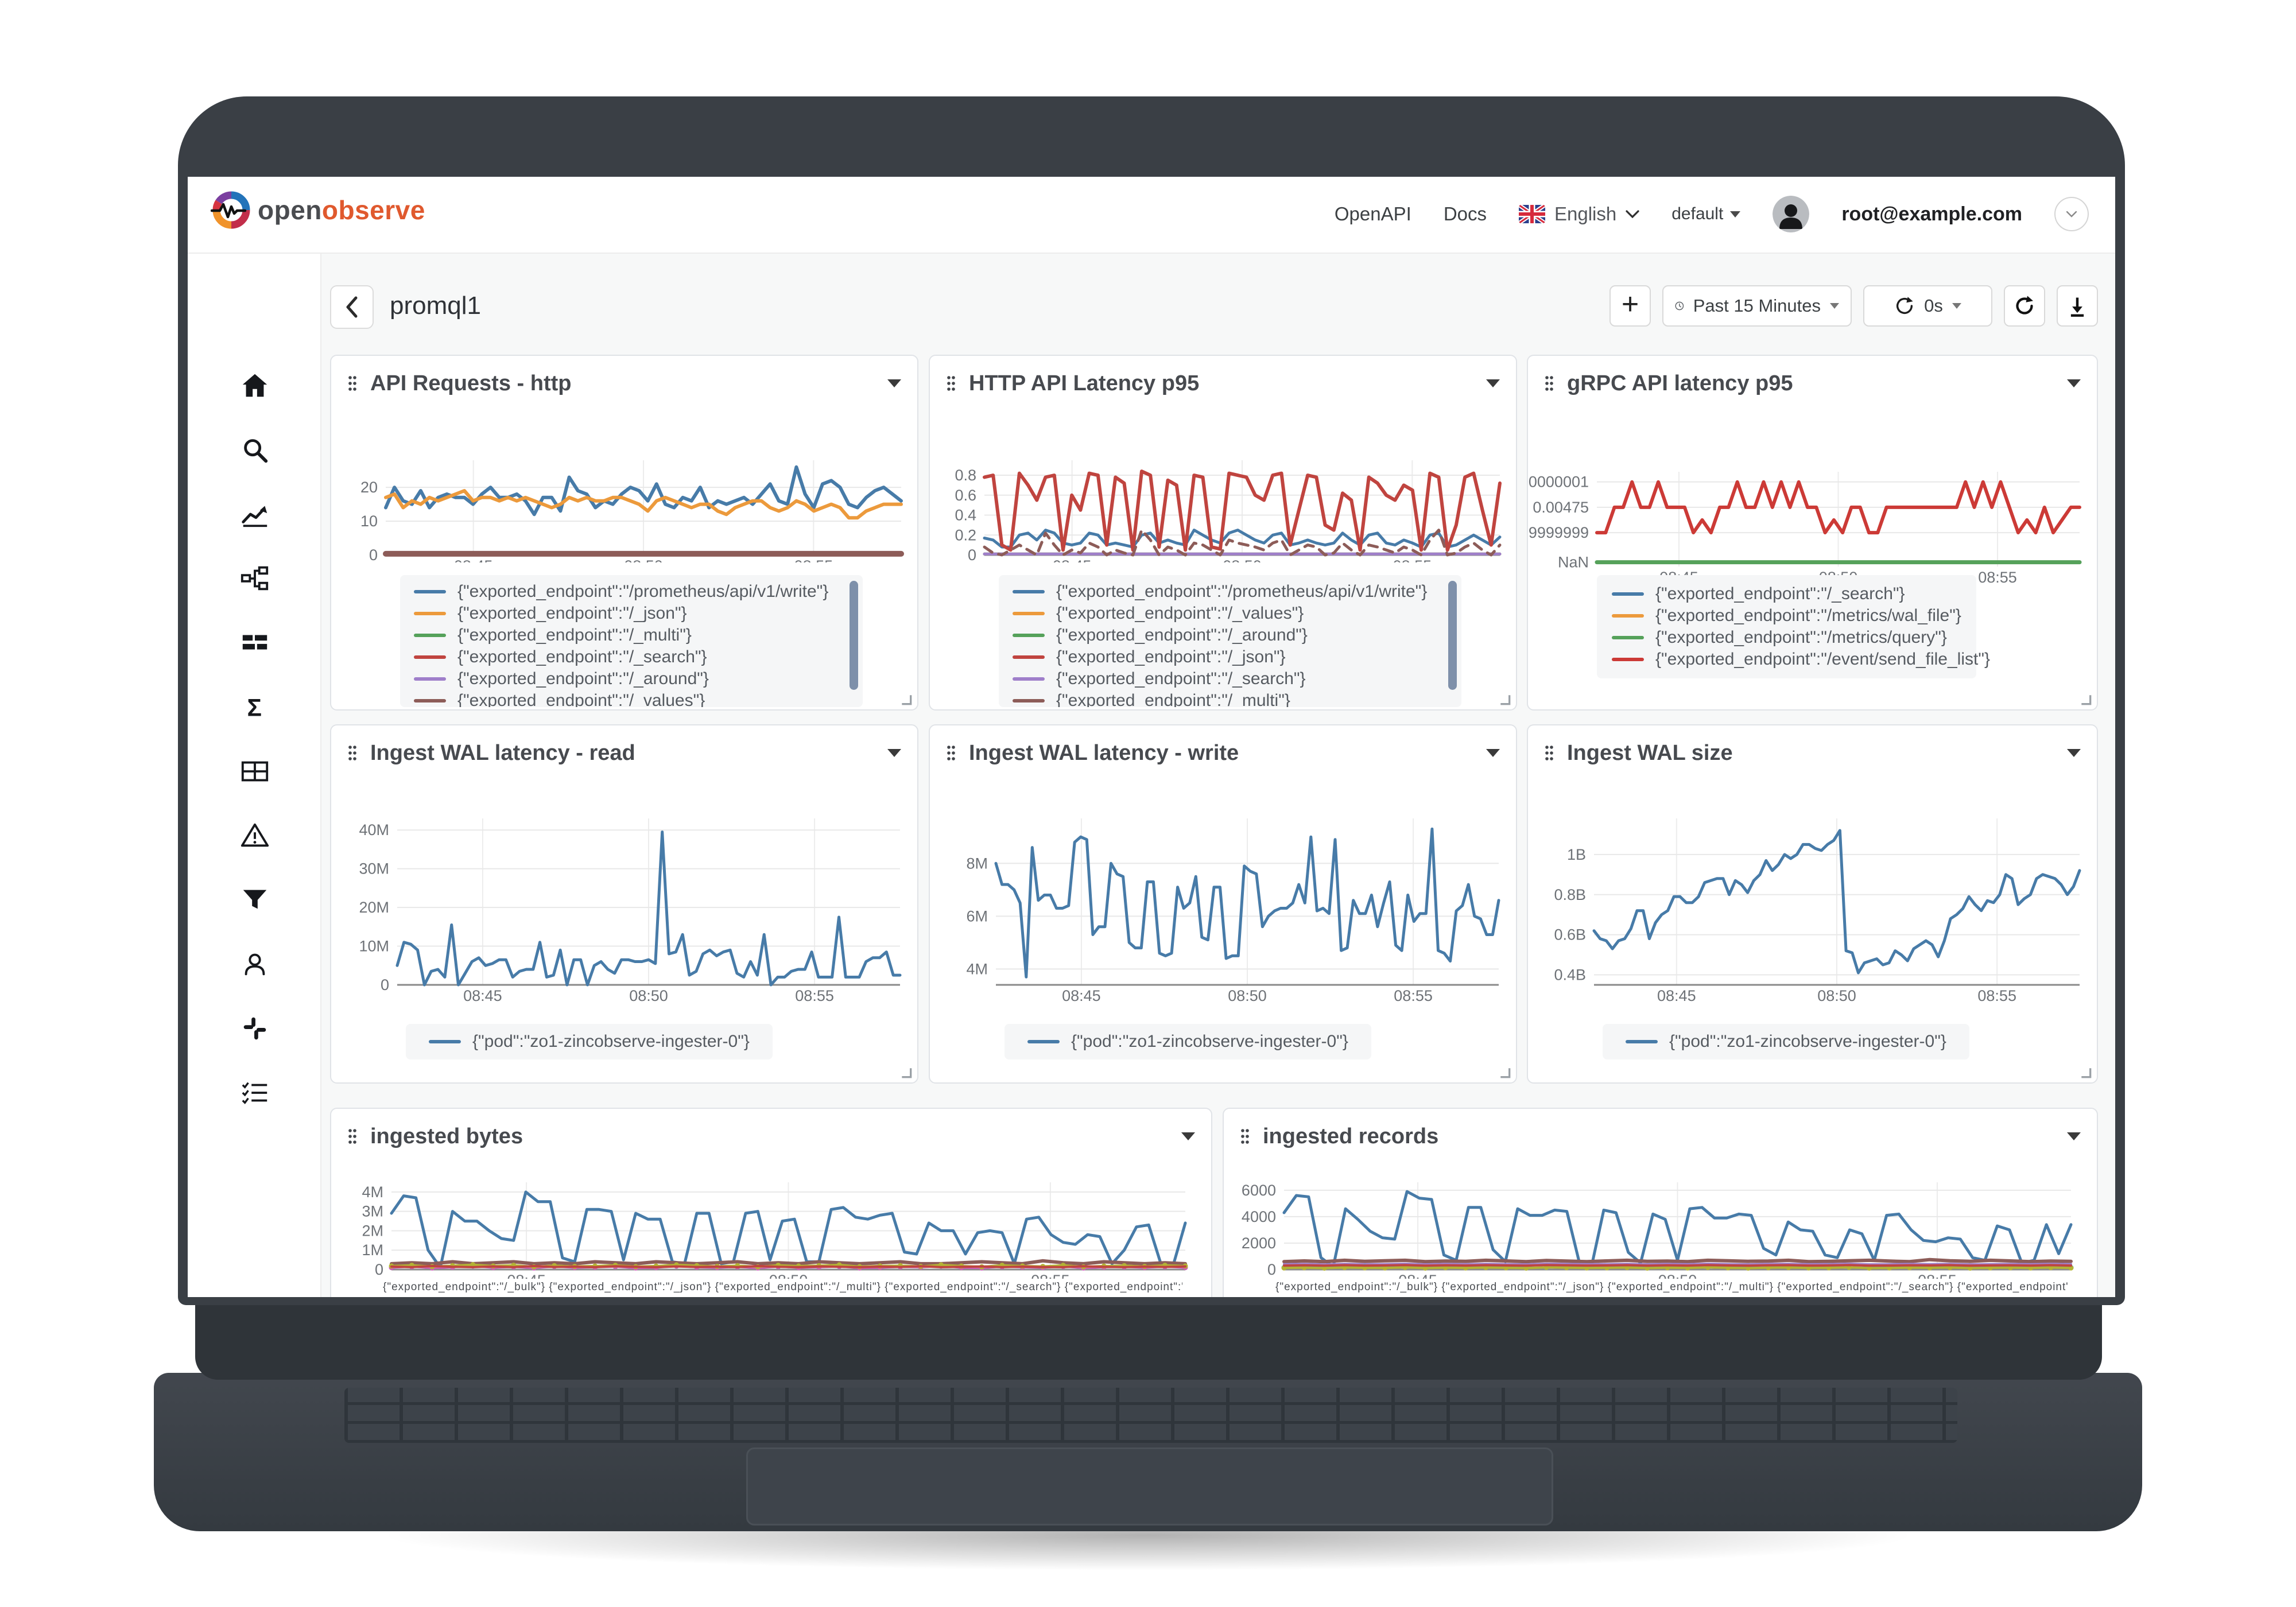  I want to click on sidebar-item-traces, so click(254, 578).